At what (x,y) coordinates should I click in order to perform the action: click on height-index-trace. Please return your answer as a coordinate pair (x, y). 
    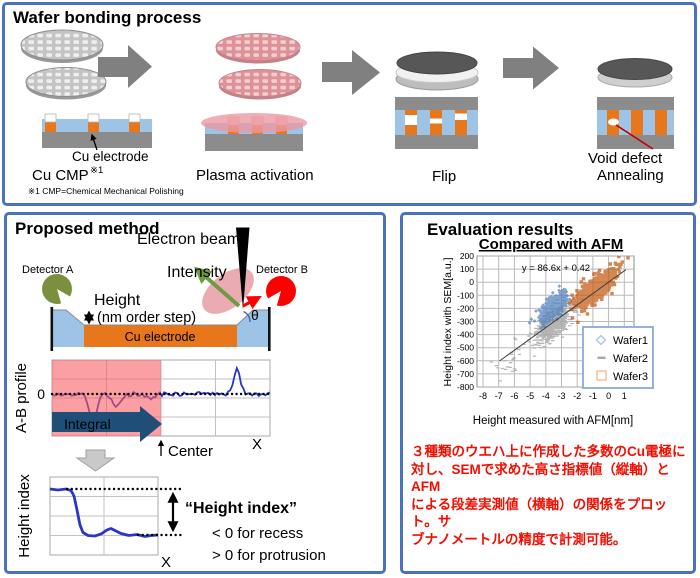
    Looking at the image, I should click on (104, 512).